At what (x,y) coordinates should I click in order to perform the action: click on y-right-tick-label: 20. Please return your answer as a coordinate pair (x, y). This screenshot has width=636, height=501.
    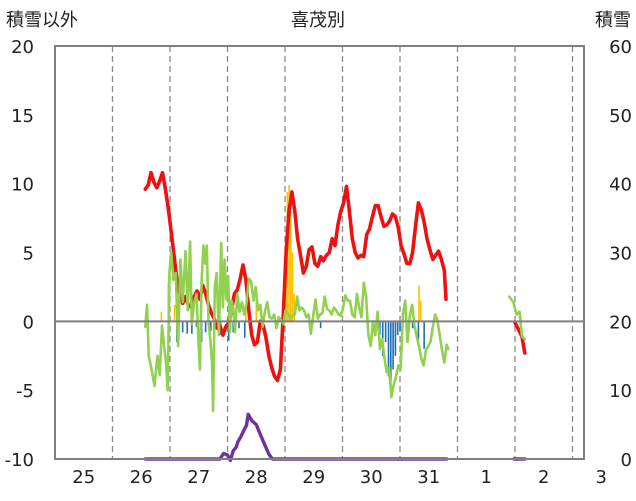
    Looking at the image, I should click on (620, 322).